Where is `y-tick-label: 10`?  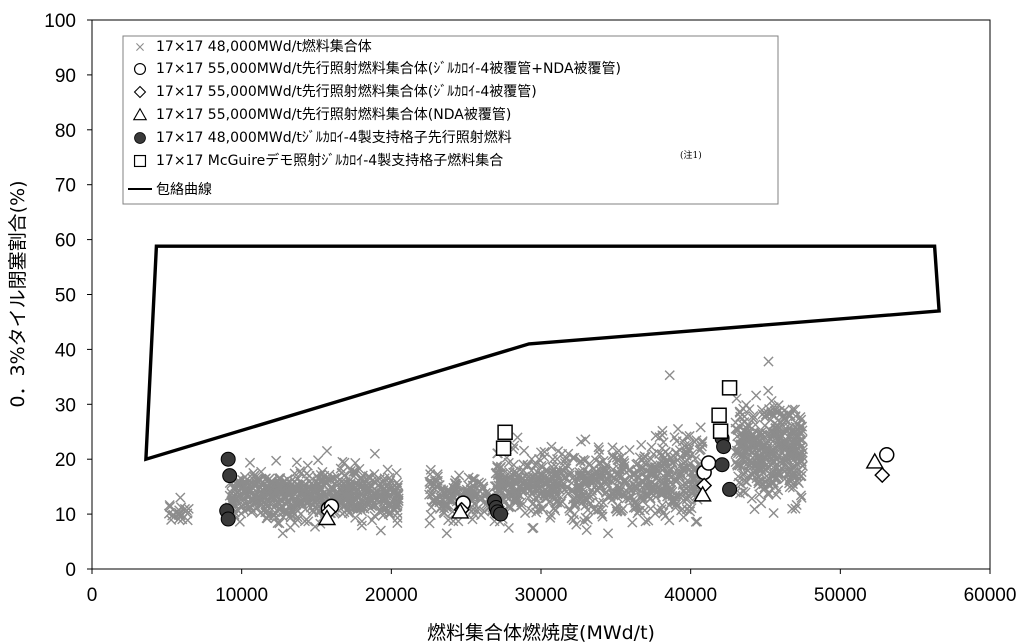 y-tick-label: 10 is located at coordinates (65, 515).